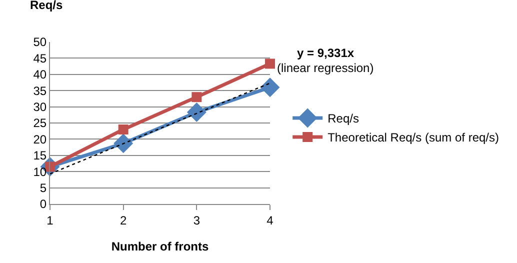 Image resolution: width=517 pixels, height=263 pixels. What do you see at coordinates (196, 220) in the screenshot?
I see `x-tick-label: 3` at bounding box center [196, 220].